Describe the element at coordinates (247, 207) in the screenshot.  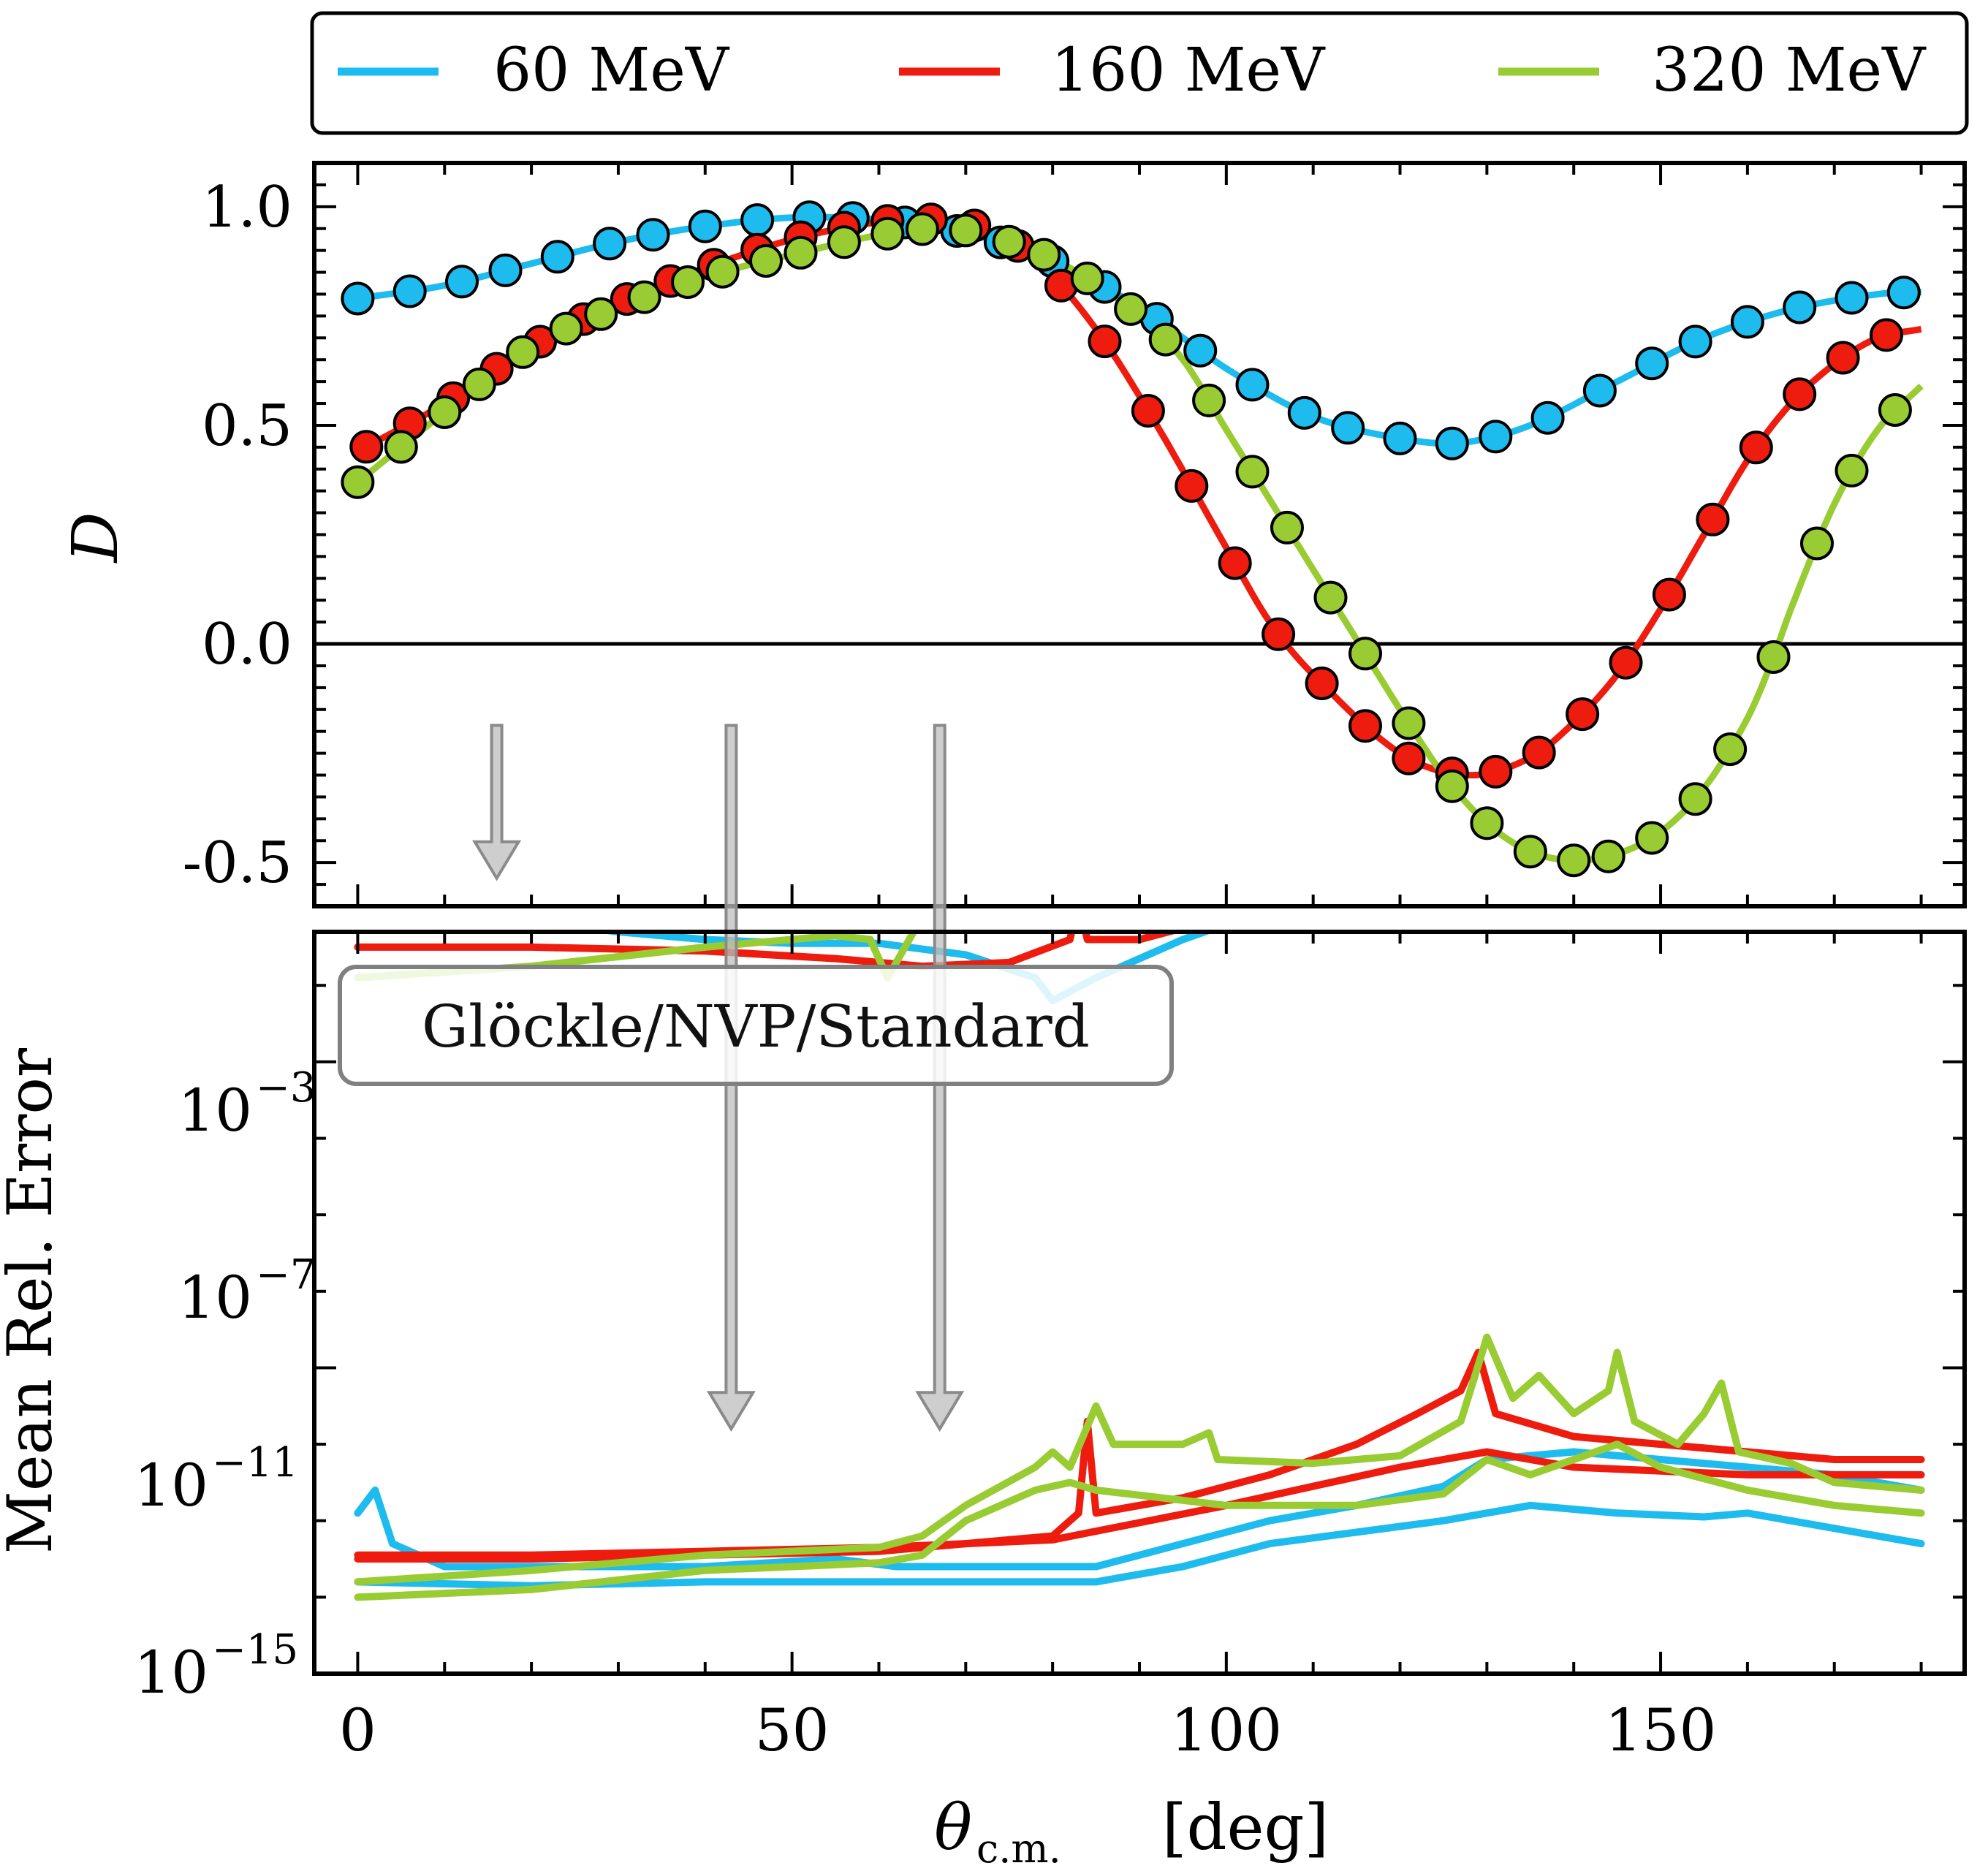
I see `top-ytick-label-1: 1.0` at that location.